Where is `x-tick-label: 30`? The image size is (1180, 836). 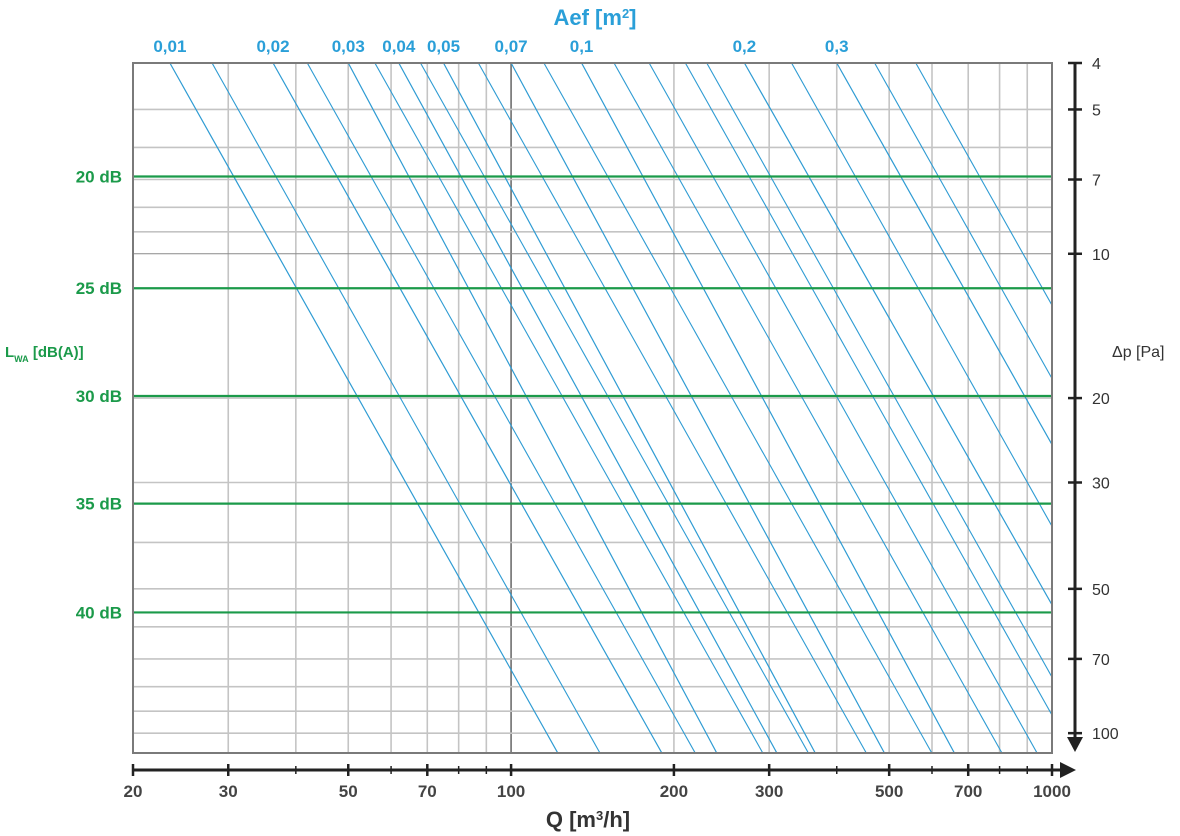 x-tick-label: 30 is located at coordinates (228, 791).